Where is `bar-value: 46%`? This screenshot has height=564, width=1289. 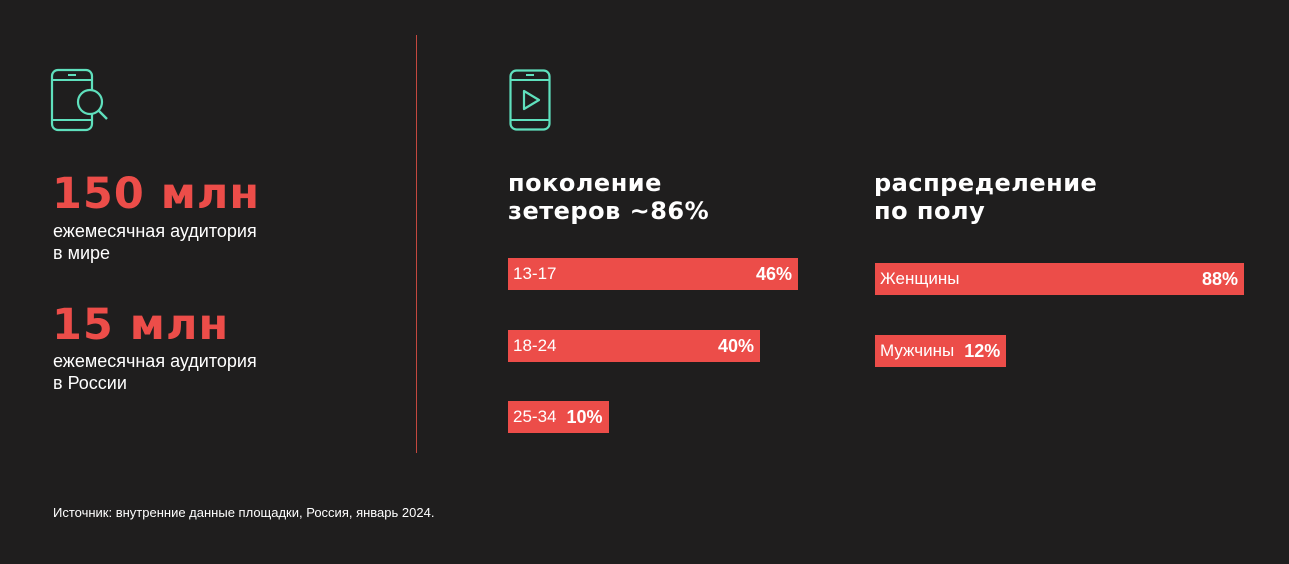 bar-value: 46% is located at coordinates (773, 273).